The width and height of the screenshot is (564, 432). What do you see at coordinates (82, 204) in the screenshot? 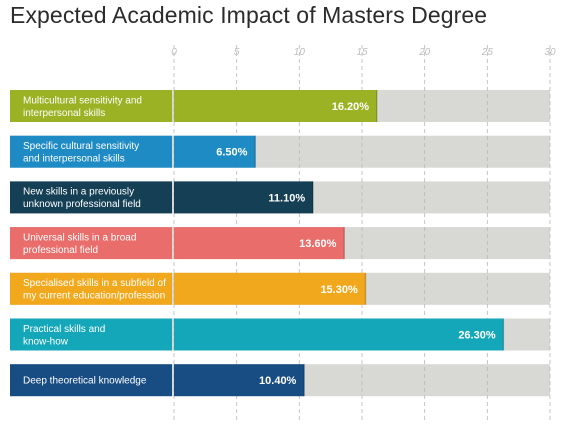
I see `category-label: unknown professional field` at bounding box center [82, 204].